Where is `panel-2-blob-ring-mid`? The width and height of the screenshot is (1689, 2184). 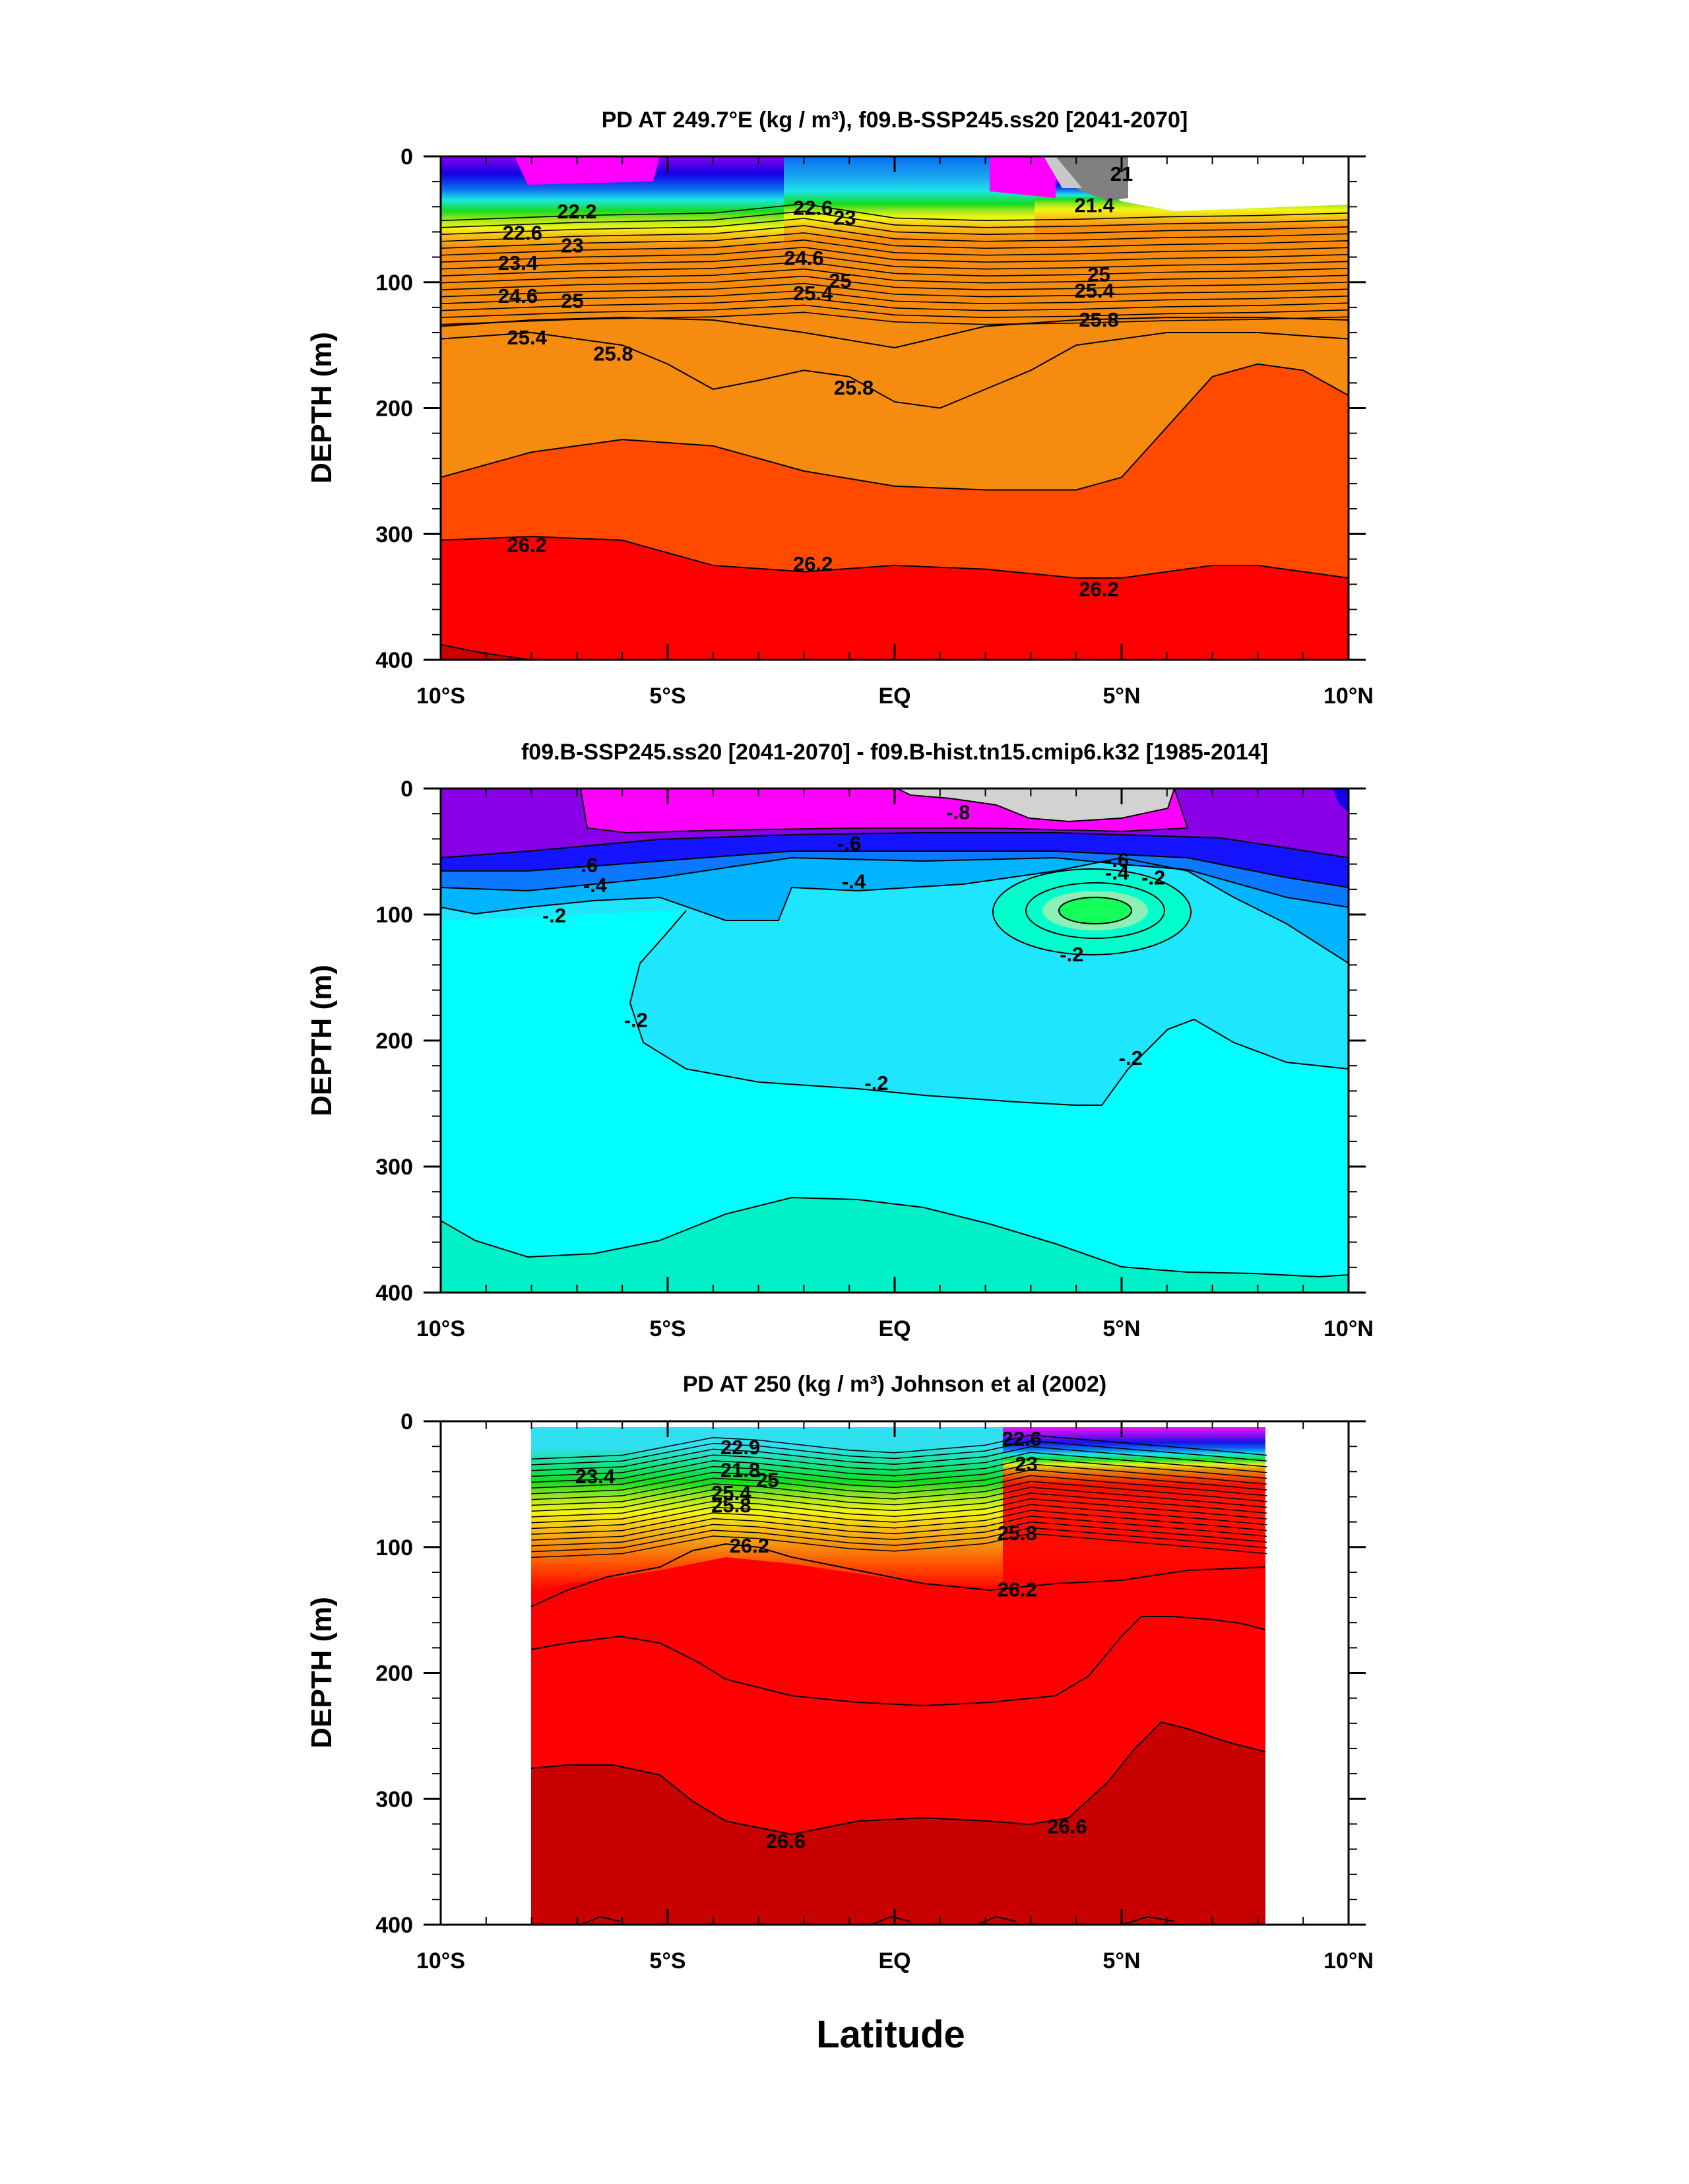 panel-2-blob-ring-mid is located at coordinates (1095, 910).